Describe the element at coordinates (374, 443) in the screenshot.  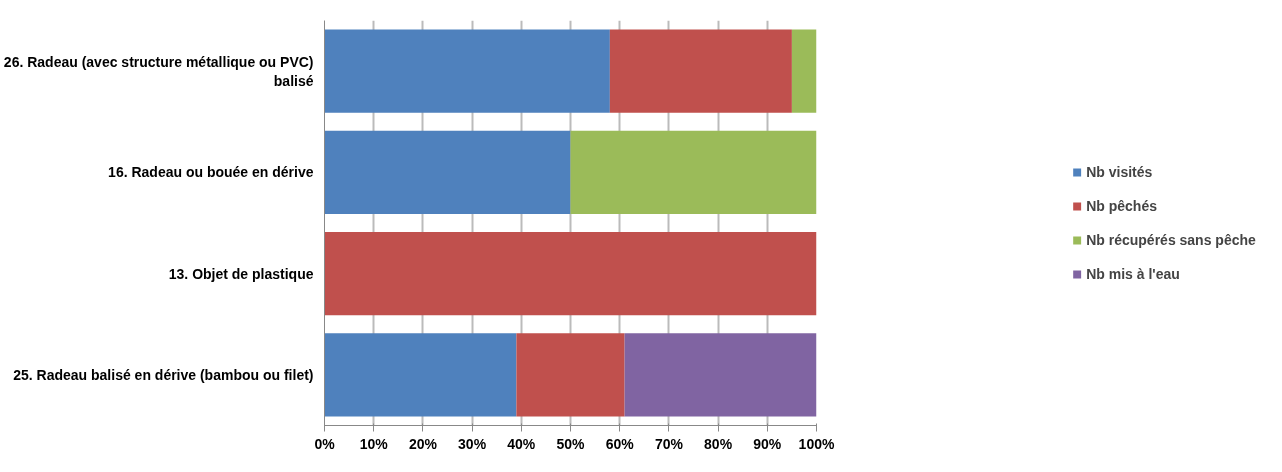
I see `x-tick-label: 10%` at that location.